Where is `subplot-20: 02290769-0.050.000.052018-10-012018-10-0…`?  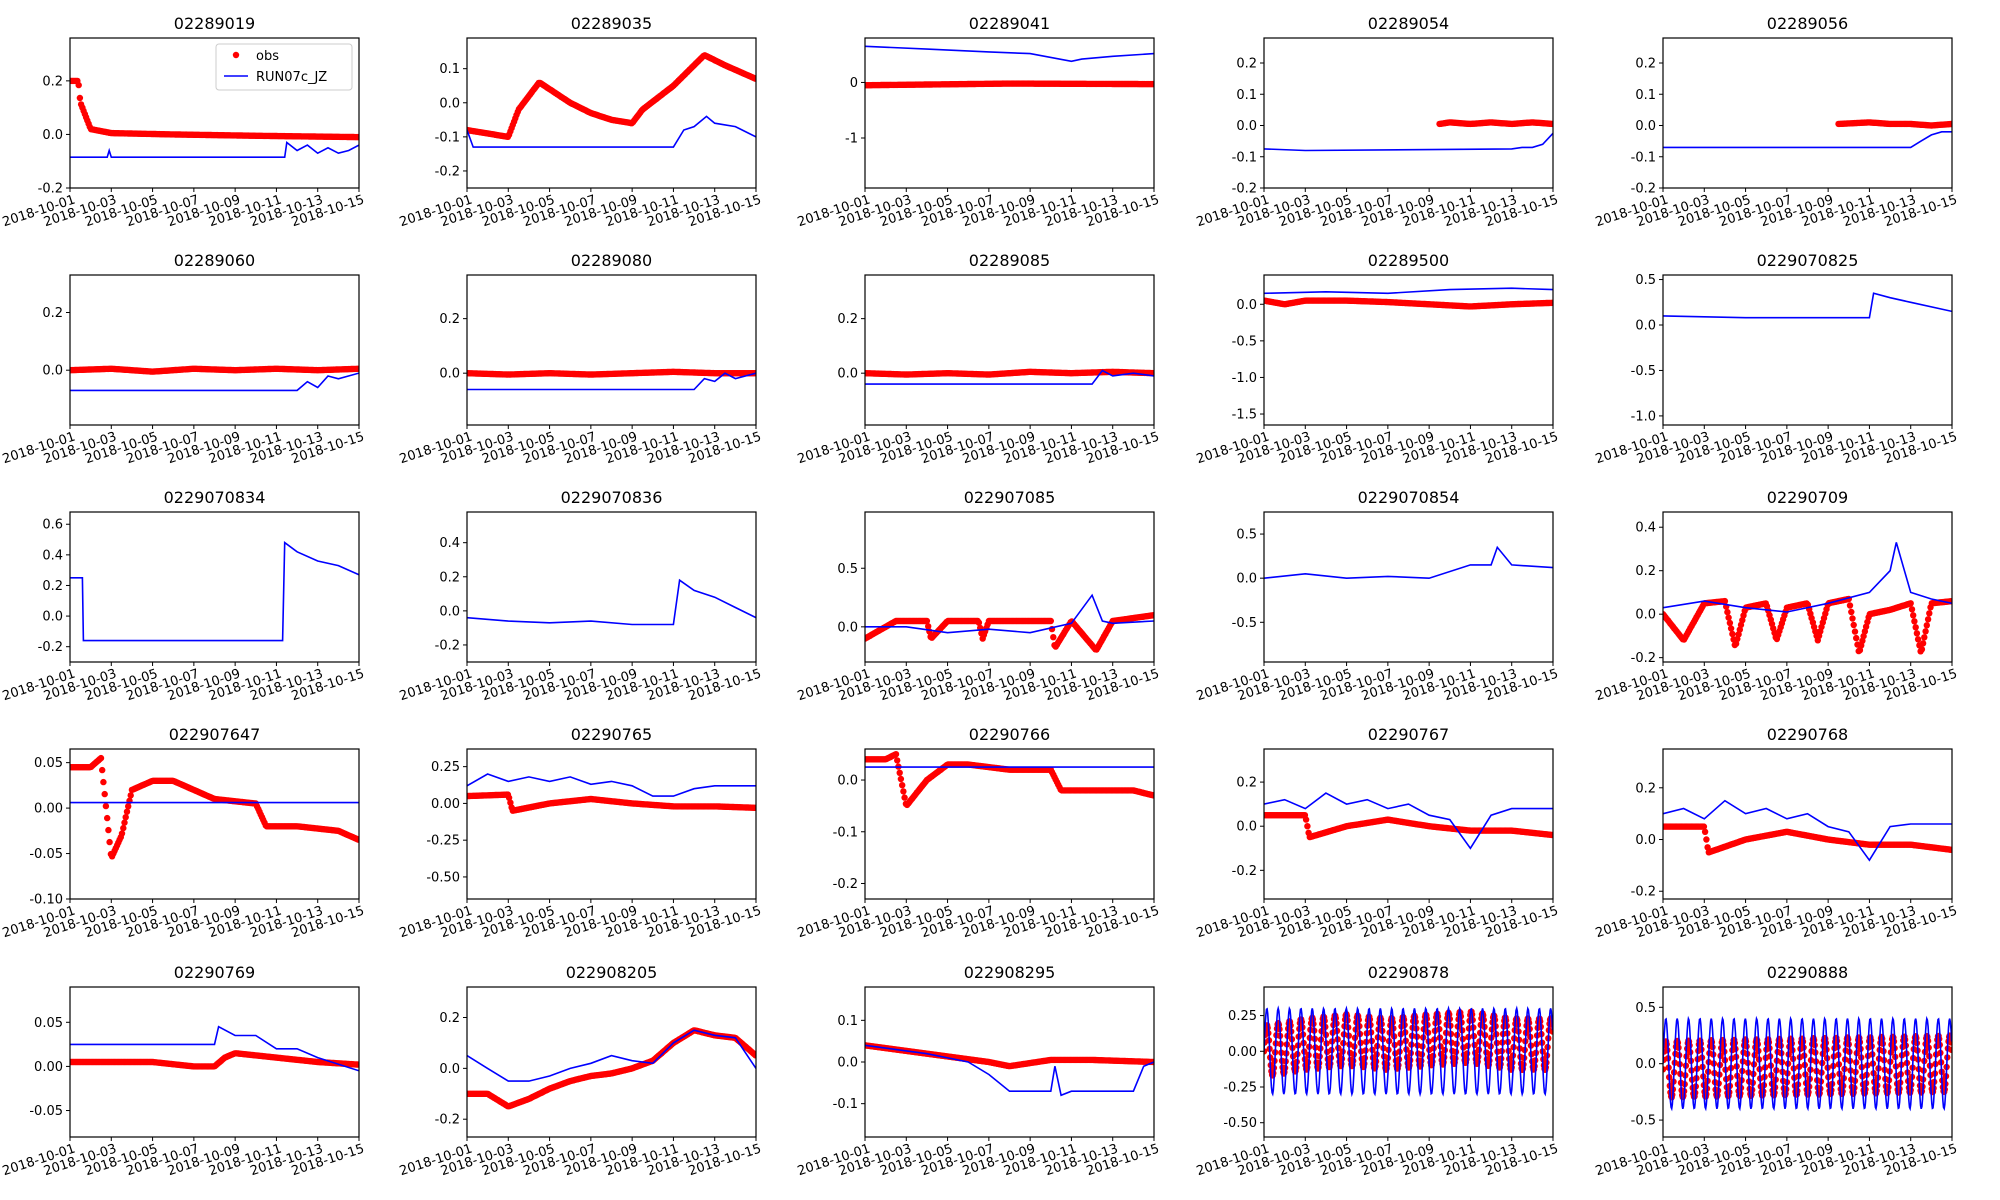 subplot-20: 02290769-0.050.000.052018-10-012018-10-0… is located at coordinates (183, 1071).